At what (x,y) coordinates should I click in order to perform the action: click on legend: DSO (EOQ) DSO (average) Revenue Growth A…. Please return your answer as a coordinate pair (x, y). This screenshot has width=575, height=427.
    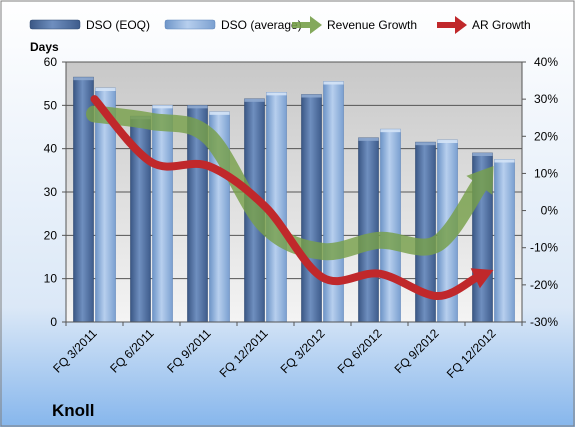
    Looking at the image, I should click on (280, 25).